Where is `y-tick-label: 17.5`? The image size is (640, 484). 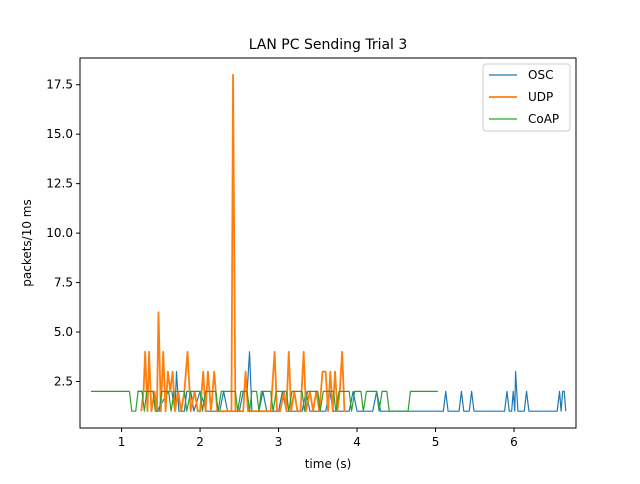 y-tick-label: 17.5 is located at coordinates (59, 85).